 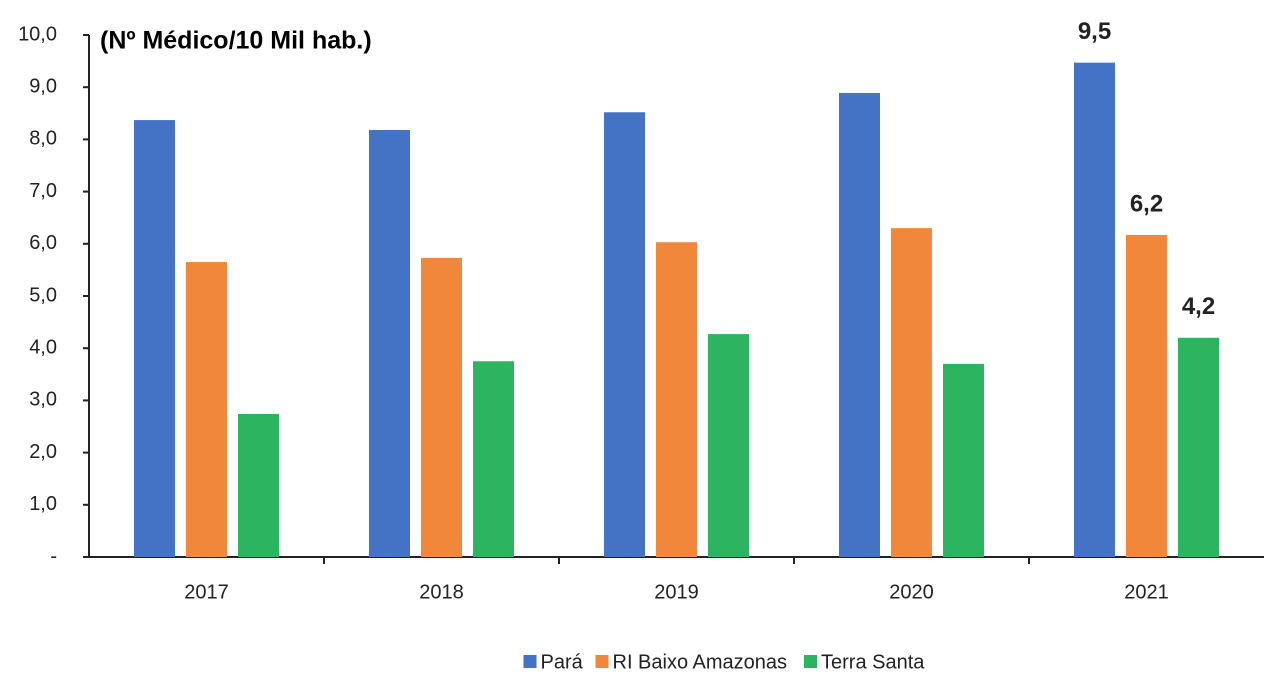 I want to click on legend-label: RI Baixo Amazonas, so click(x=700, y=662).